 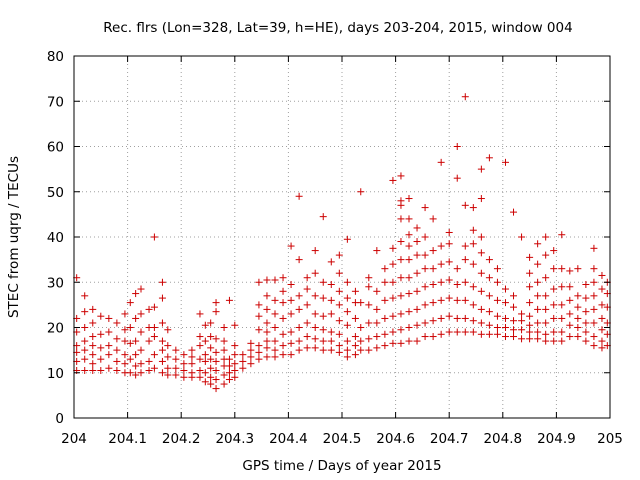 What do you see at coordinates (610, 439) in the screenshot?
I see `x-tick-label: 205` at bounding box center [610, 439].